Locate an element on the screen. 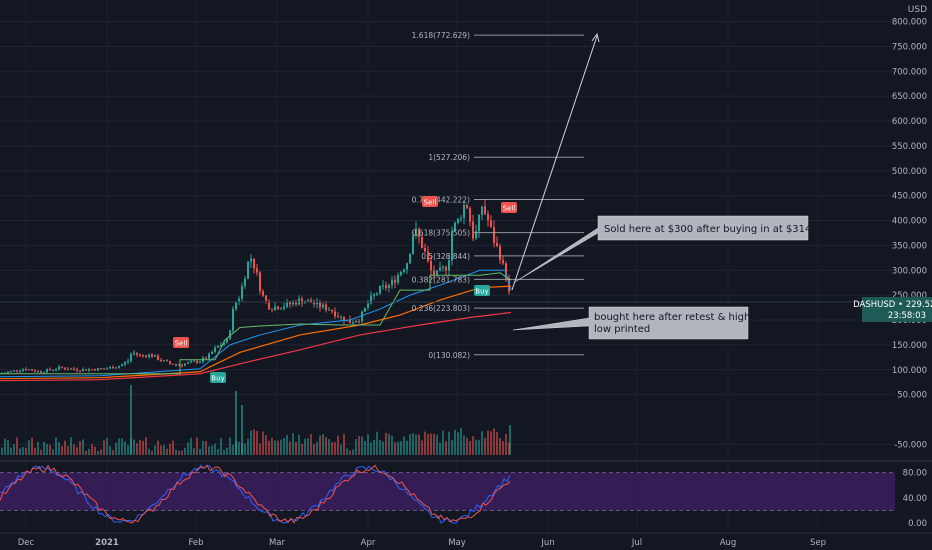 The image size is (932, 550). price-tick: 50.000 is located at coordinates (912, 396).